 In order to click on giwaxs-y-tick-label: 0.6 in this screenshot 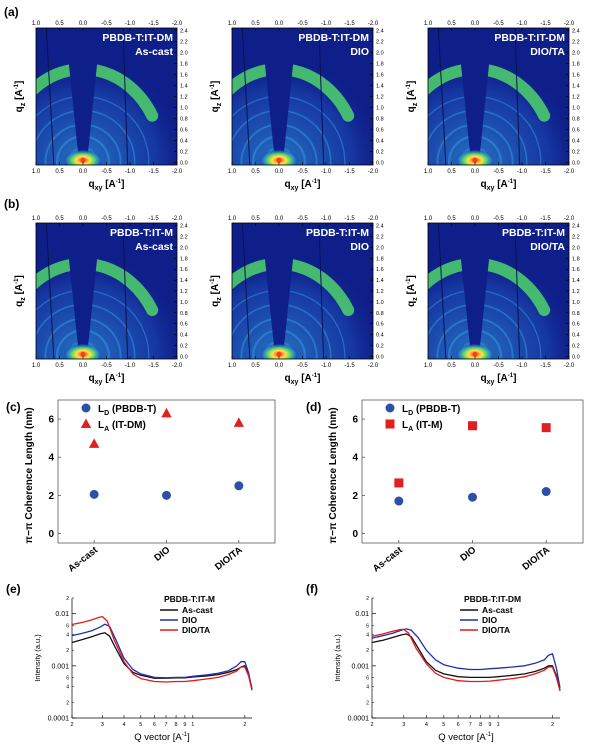, I will do `click(380, 130)`.